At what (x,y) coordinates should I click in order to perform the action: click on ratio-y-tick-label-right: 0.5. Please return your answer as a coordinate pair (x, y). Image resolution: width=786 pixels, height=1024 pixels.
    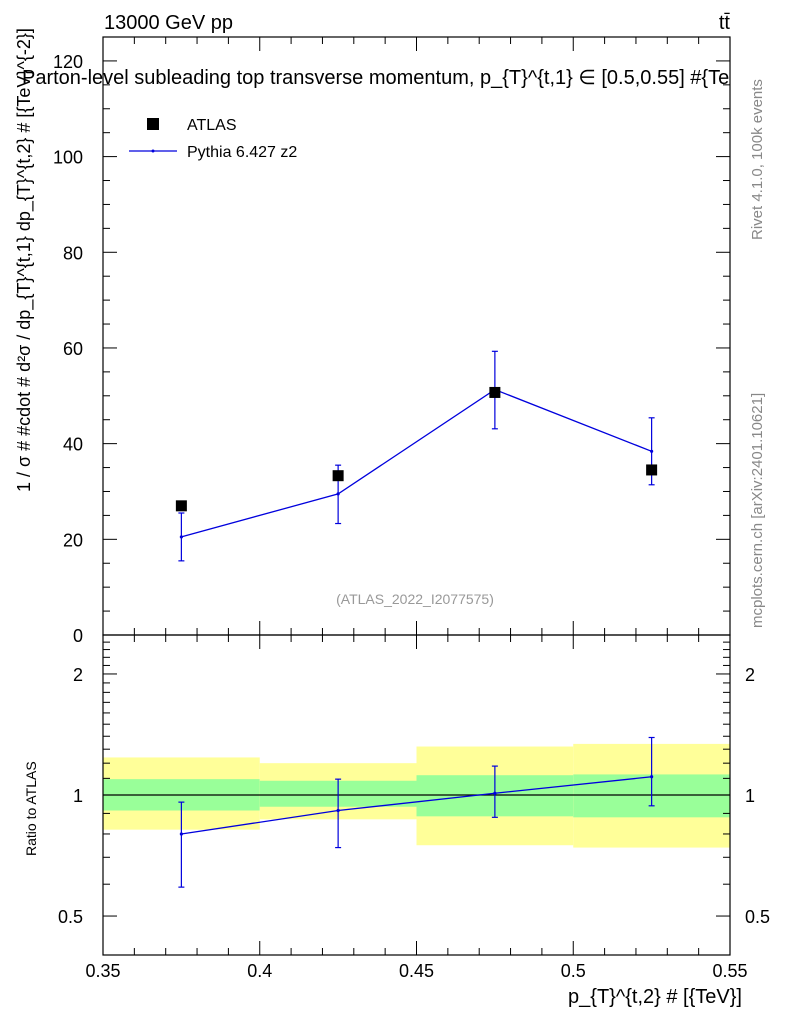
    Looking at the image, I should click on (757, 917).